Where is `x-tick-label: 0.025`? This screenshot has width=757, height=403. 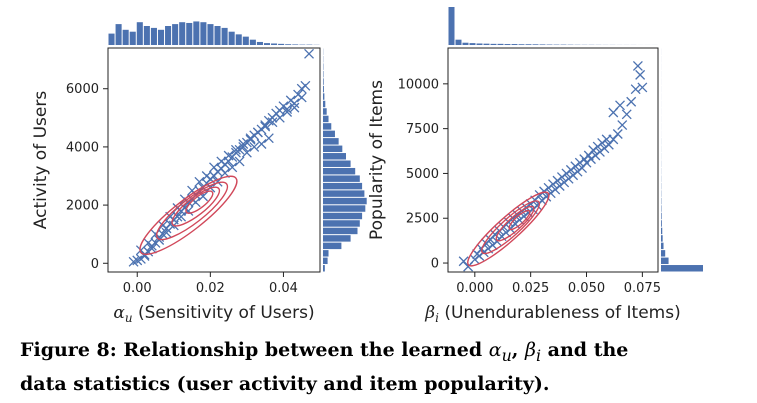
x-tick-label: 0.025 is located at coordinates (530, 288).